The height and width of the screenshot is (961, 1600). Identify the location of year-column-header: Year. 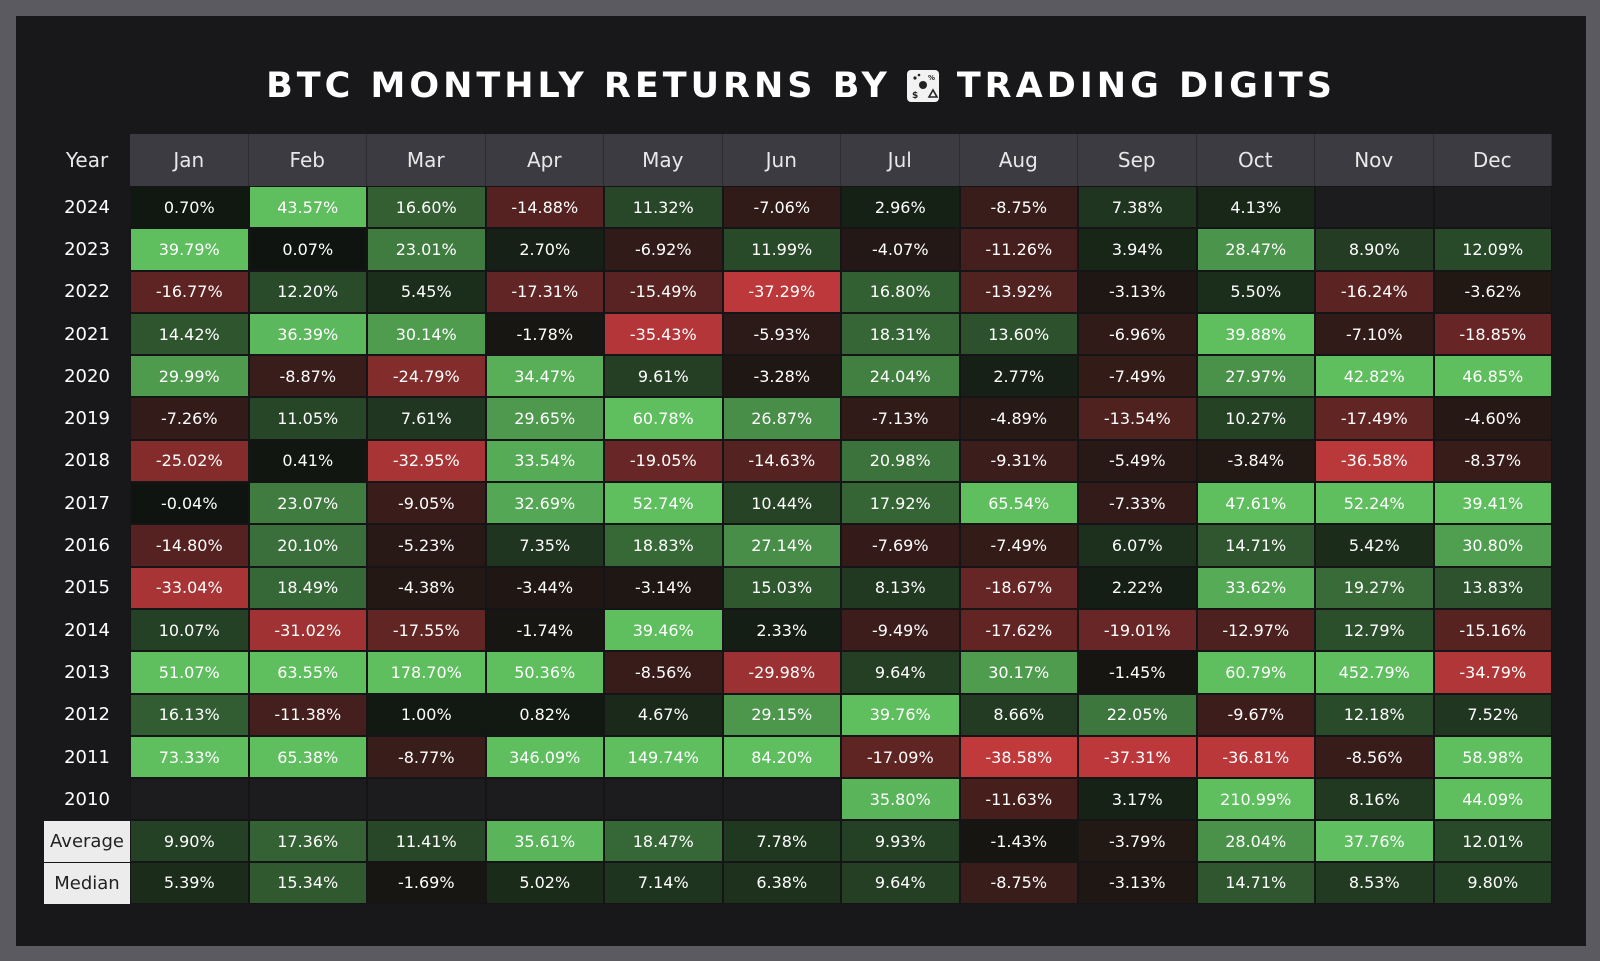
(87, 160).